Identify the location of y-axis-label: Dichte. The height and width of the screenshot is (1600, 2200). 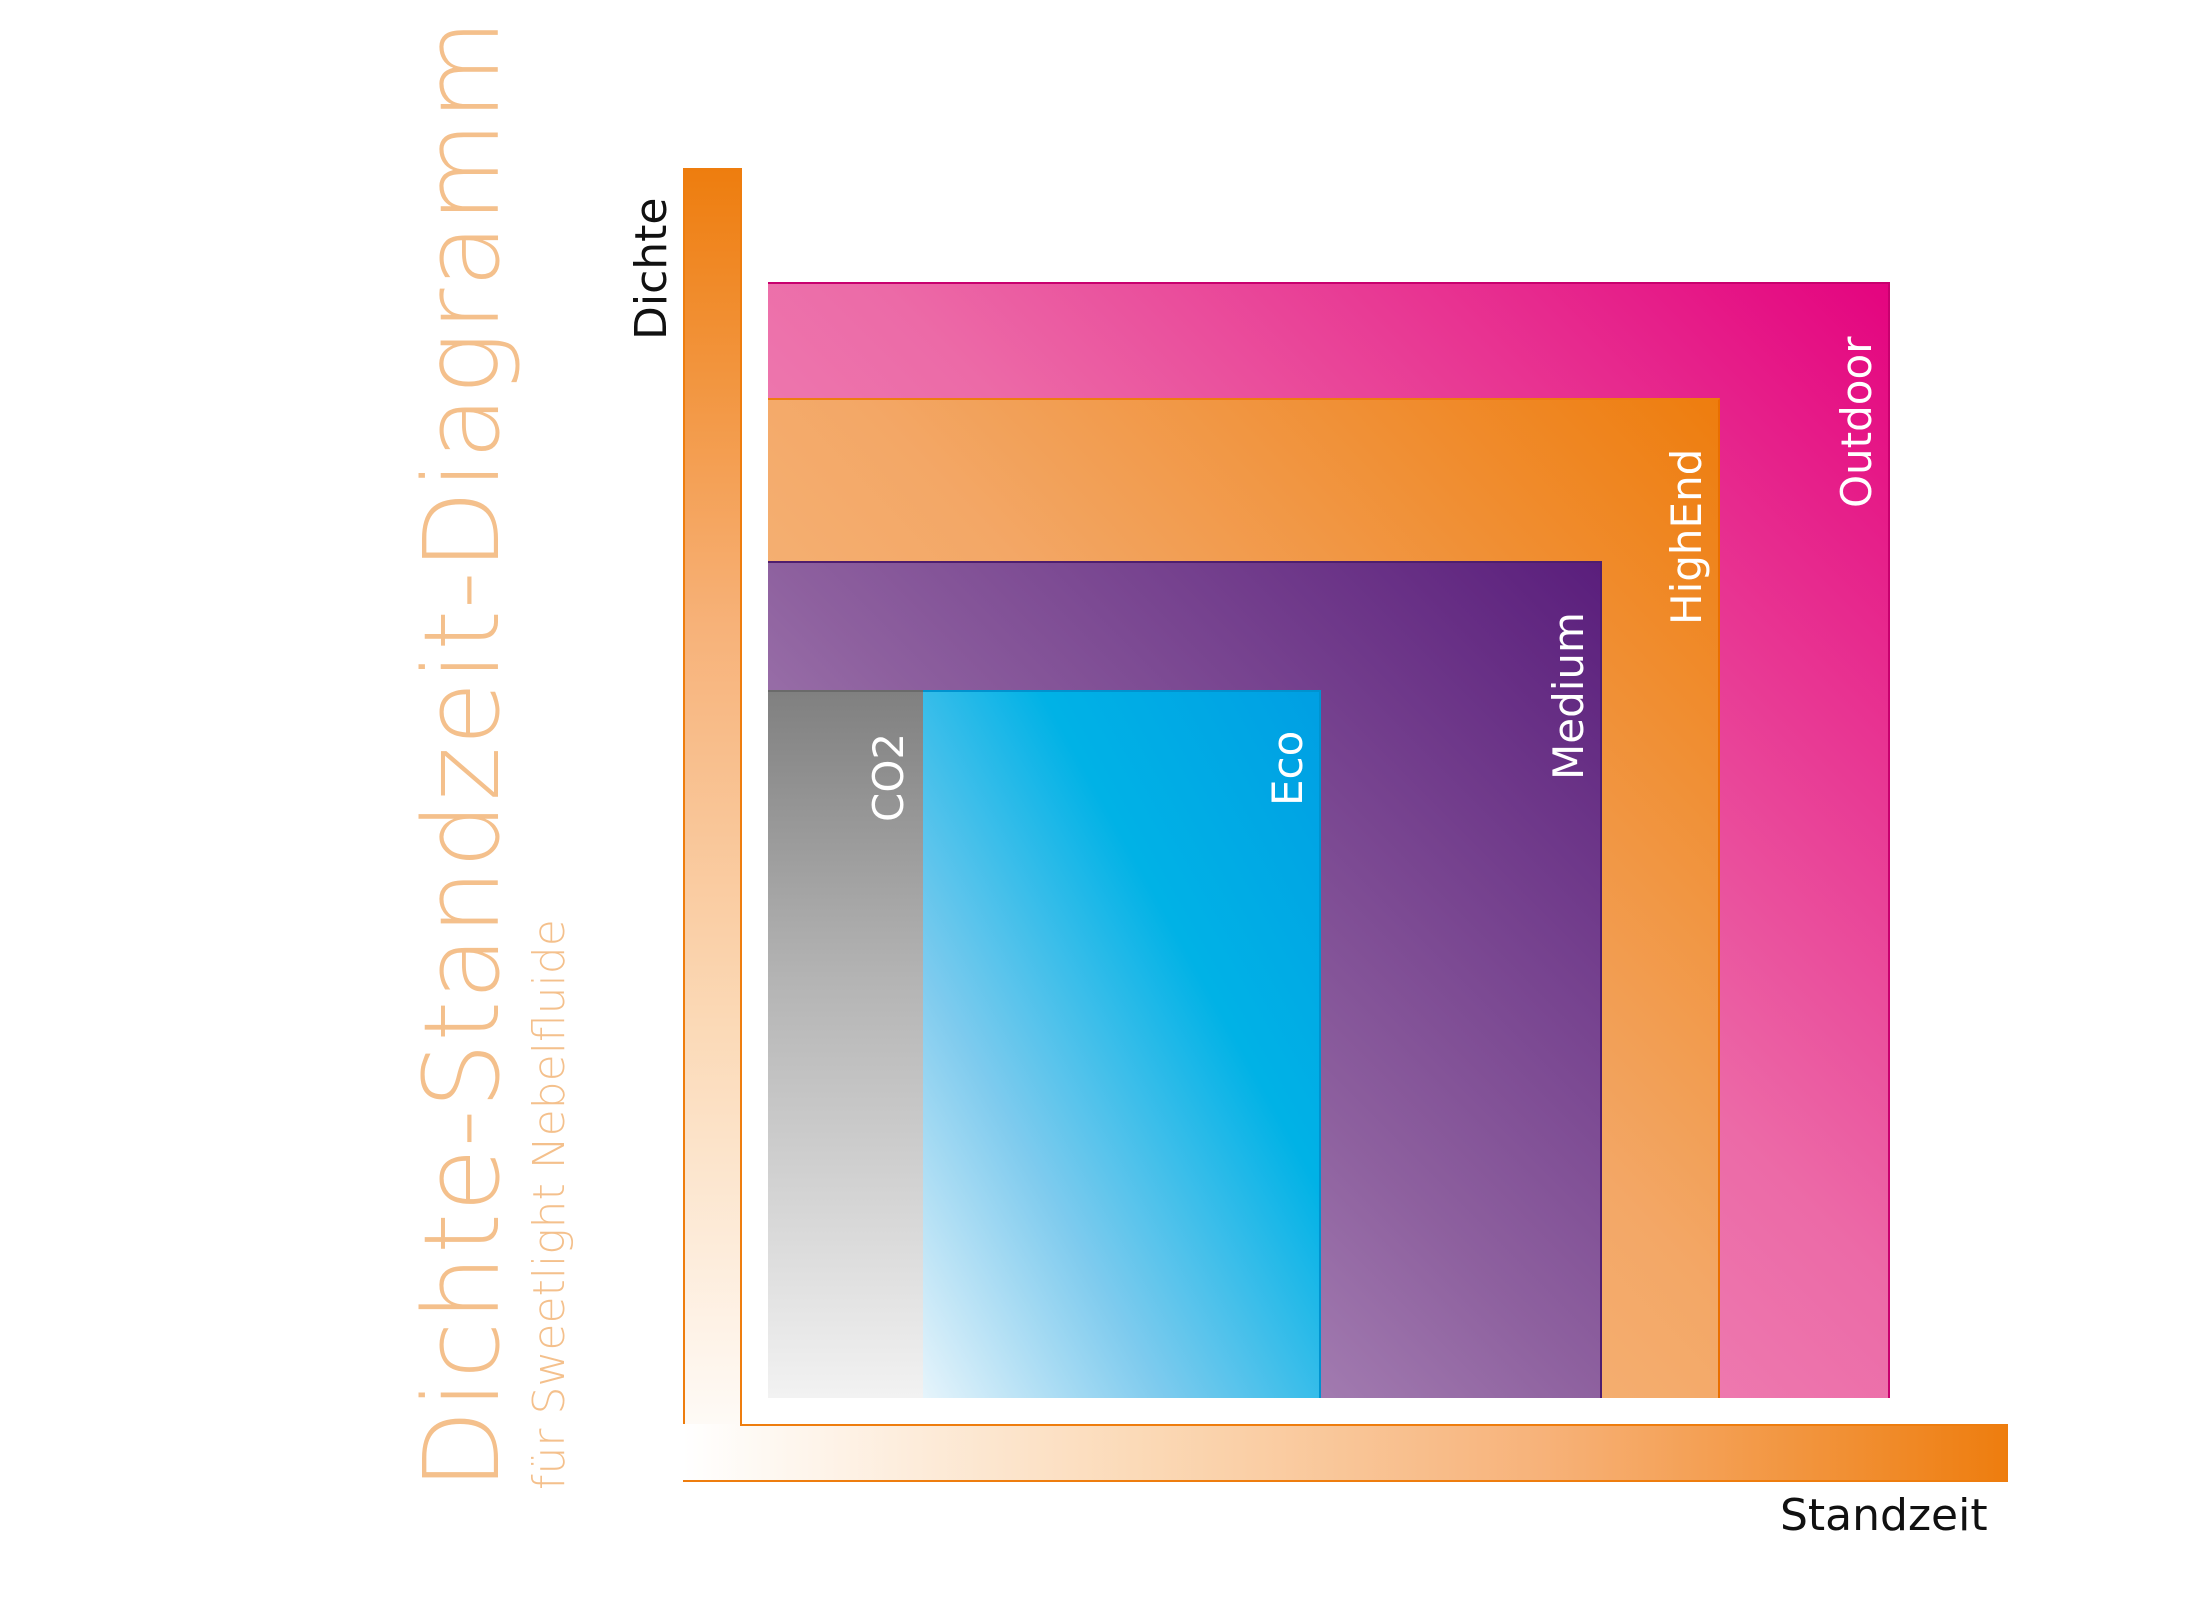
(651, 268).